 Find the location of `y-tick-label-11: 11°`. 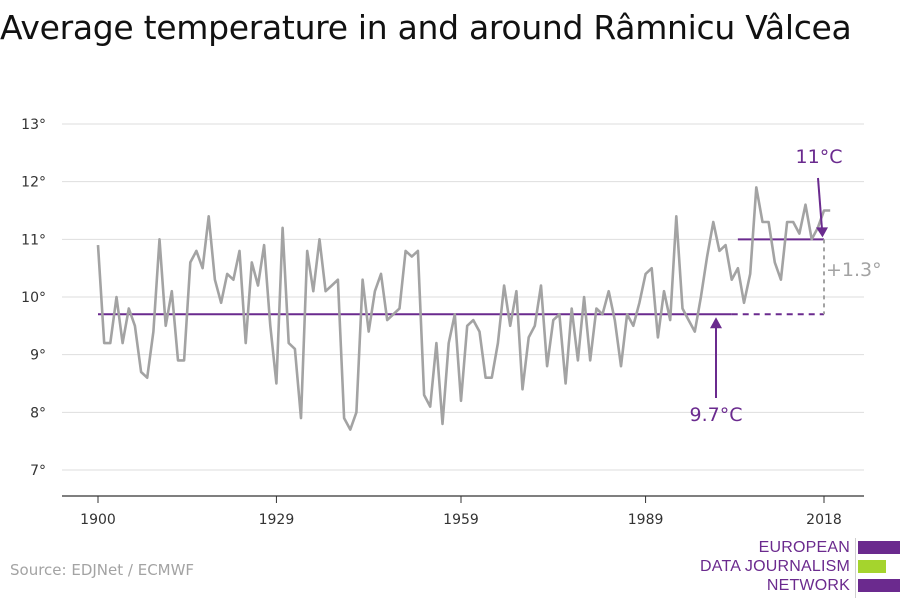

y-tick-label-11: 11° is located at coordinates (33, 240).